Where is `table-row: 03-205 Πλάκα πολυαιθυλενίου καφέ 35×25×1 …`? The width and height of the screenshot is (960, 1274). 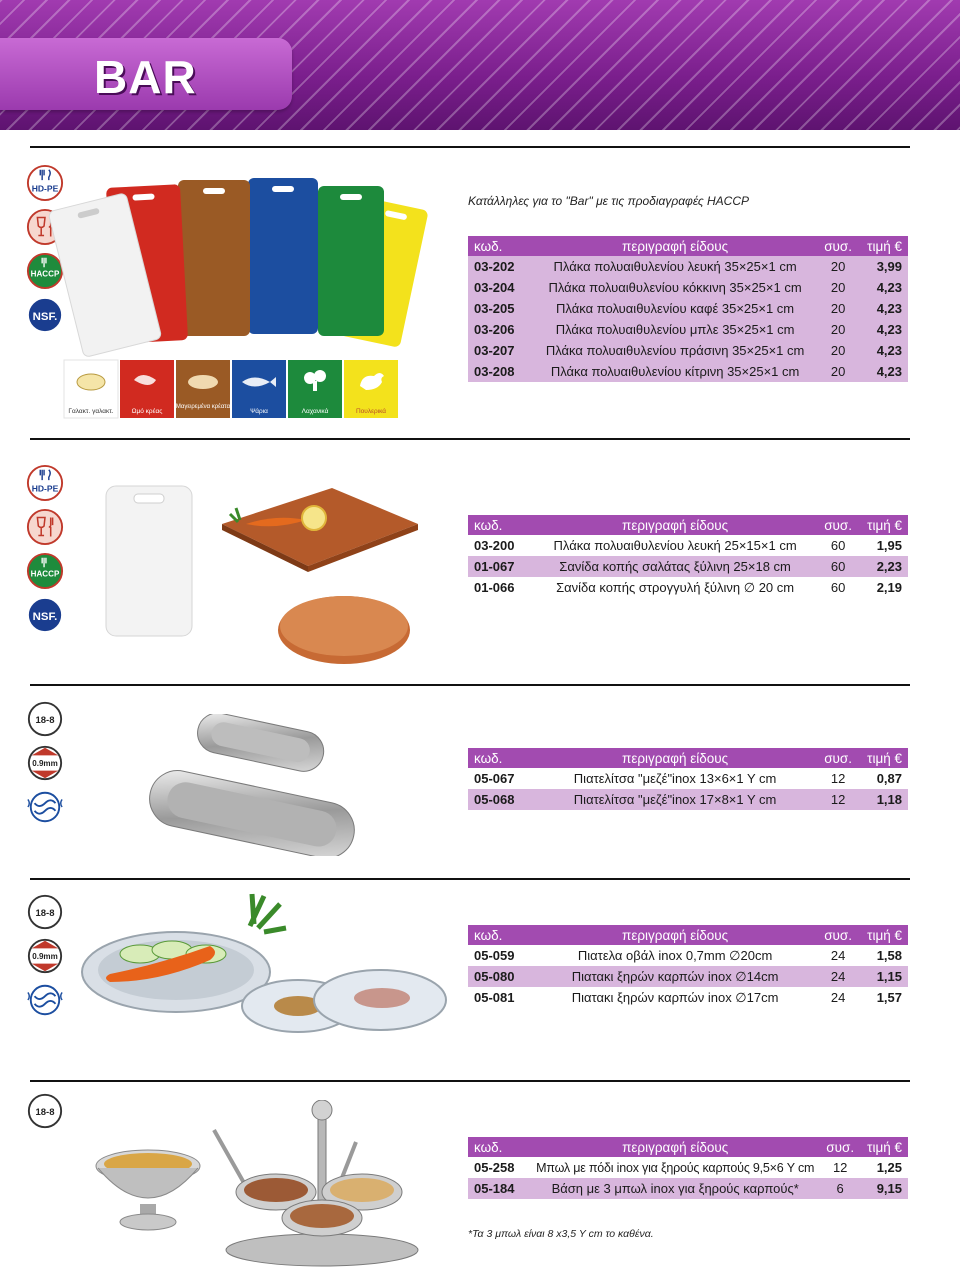
table-row: 03-205 Πλάκα πολυαιθυλενίου καφέ 35×25×1 … is located at coordinates (688, 308).